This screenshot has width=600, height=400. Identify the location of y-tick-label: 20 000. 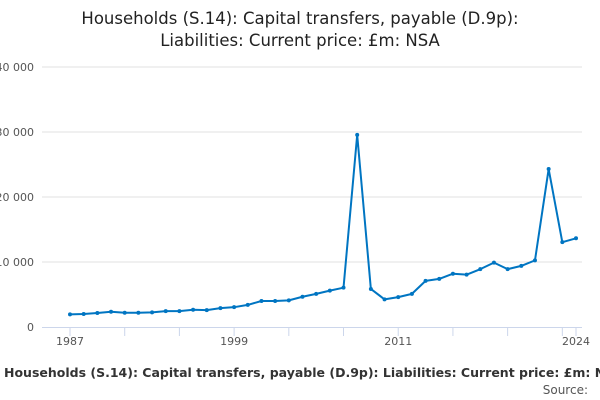
(17, 197).